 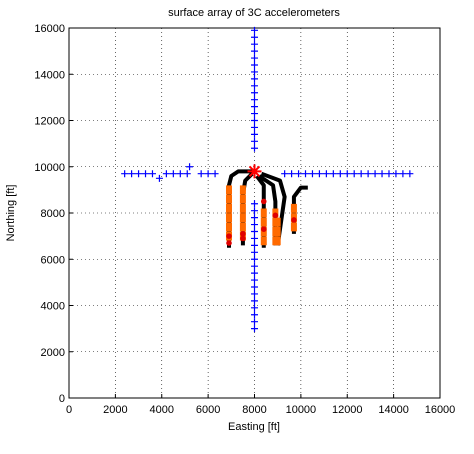 What do you see at coordinates (162, 410) in the screenshot?
I see `x-tick-label: 4000` at bounding box center [162, 410].